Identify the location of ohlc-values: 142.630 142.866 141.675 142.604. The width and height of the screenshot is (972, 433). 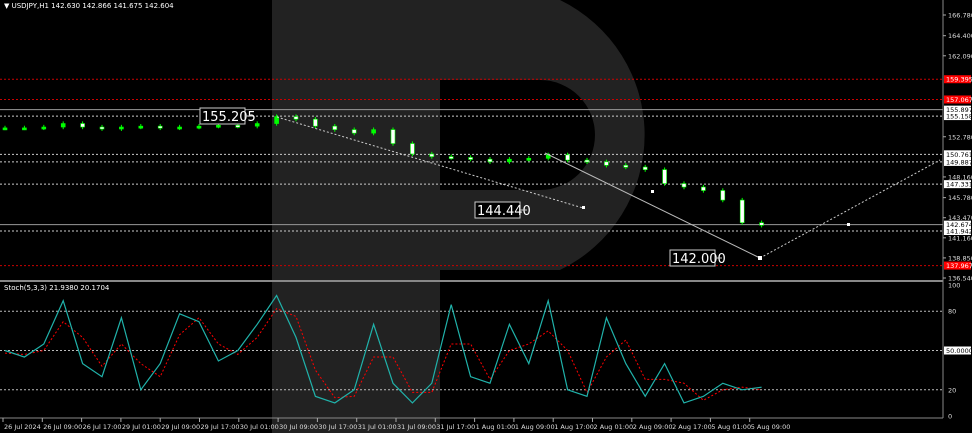
(112, 6).